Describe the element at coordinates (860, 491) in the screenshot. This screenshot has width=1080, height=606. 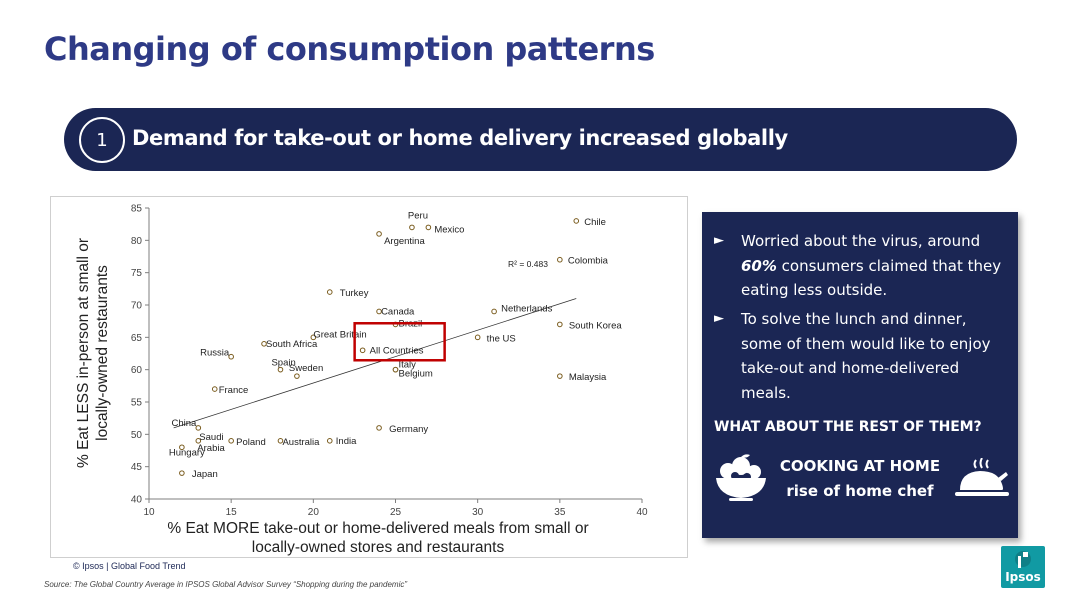
I see `cooking-subtitle: rise of home chef` at that location.